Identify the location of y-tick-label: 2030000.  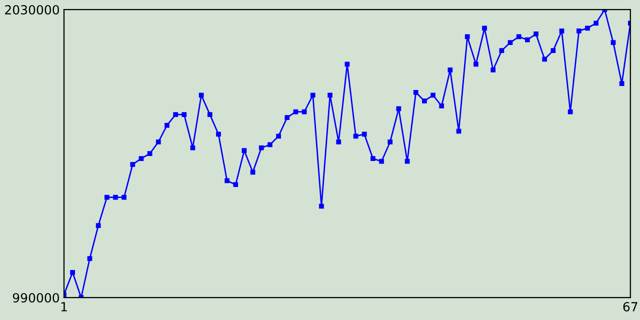
(32, 10).